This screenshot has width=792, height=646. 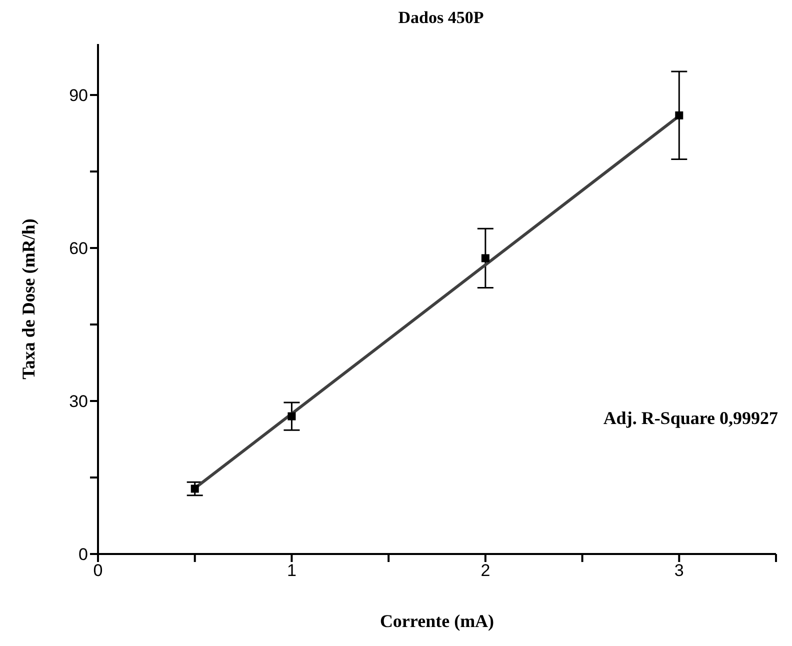 What do you see at coordinates (291, 570) in the screenshot?
I see `x-tick-label: 1` at bounding box center [291, 570].